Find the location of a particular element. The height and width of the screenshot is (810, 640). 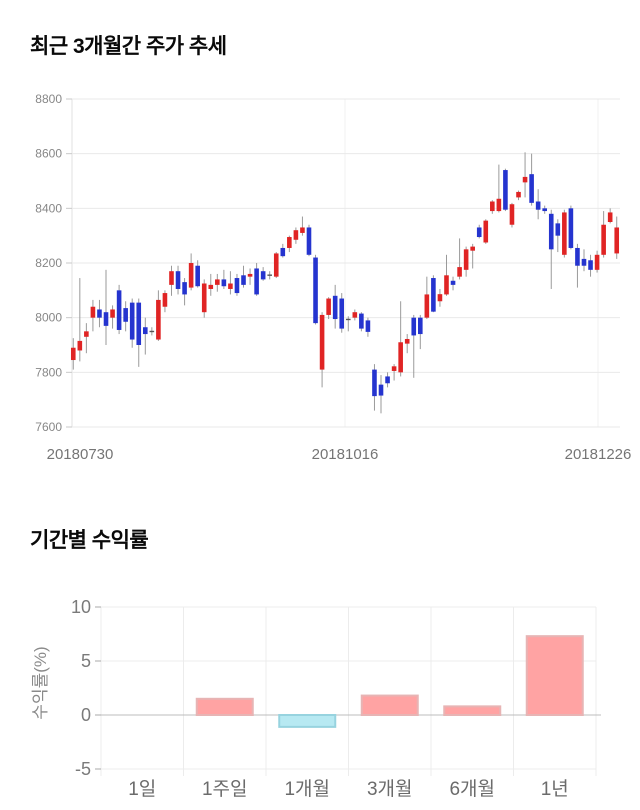

y-tick-label: 7800 is located at coordinates (48, 372).